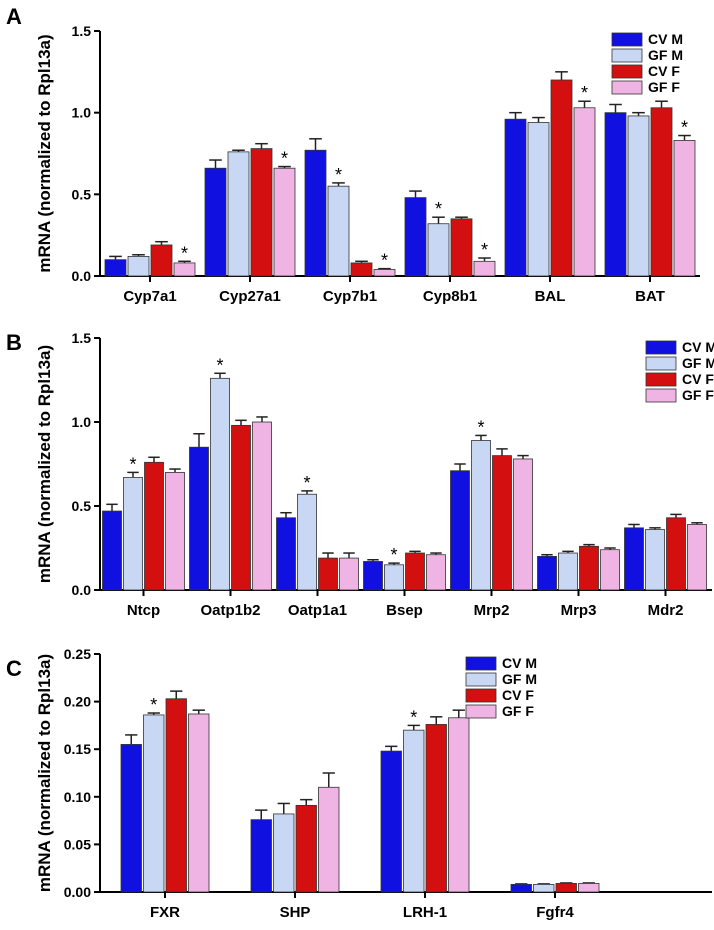 Image resolution: width=714 pixels, height=930 pixels. Describe the element at coordinates (284, 222) in the screenshot. I see `panel-a-bar-cyp27a1-gf-f` at that location.